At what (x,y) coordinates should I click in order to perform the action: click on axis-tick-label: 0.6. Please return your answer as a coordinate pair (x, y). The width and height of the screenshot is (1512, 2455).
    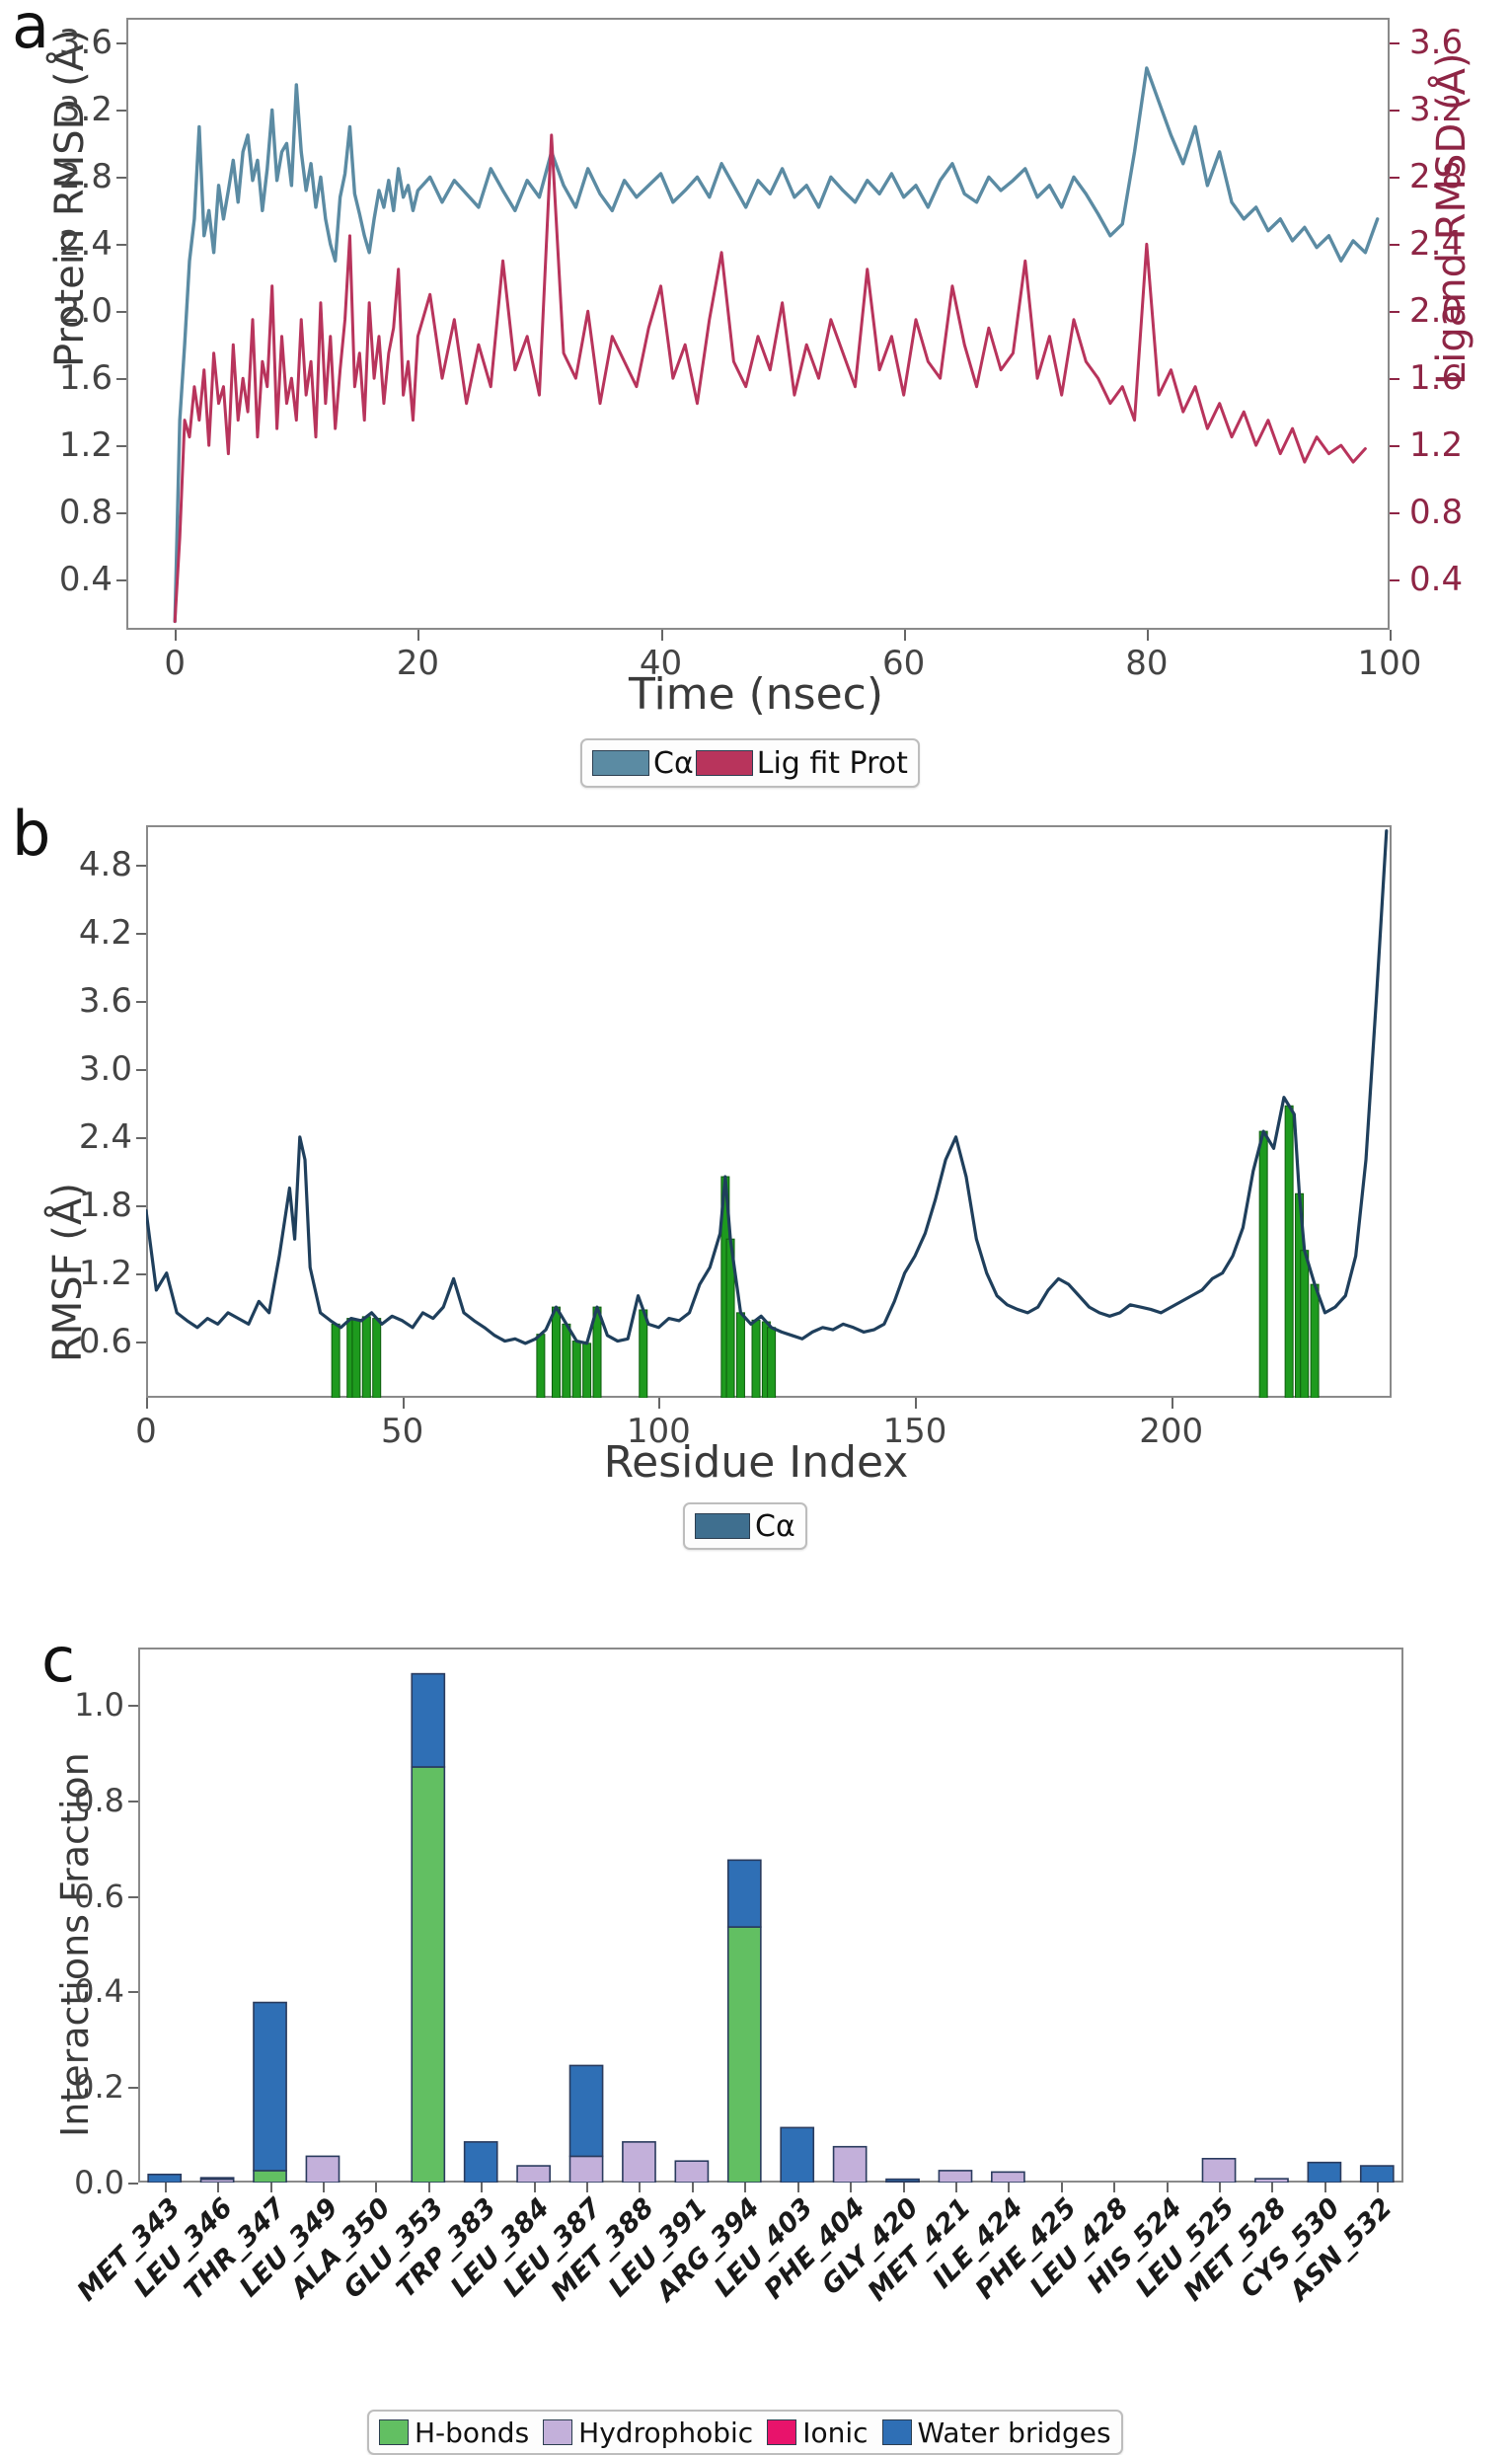
    Looking at the image, I should click on (105, 1341).